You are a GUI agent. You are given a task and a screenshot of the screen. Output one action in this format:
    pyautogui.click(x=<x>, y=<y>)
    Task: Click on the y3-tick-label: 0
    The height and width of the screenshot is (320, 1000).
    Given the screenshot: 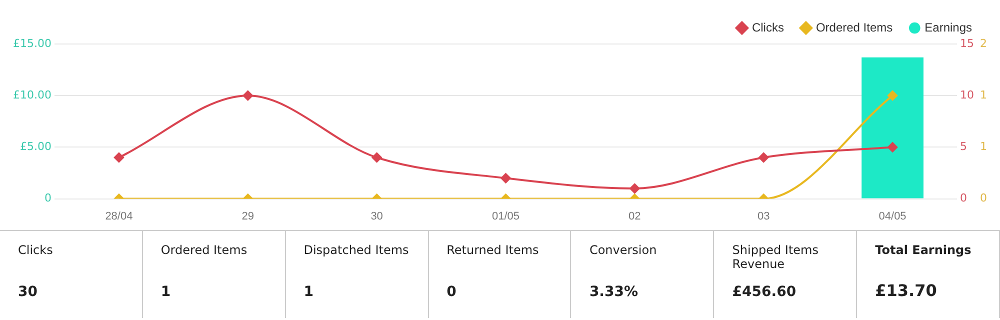 What is the action you would take?
    pyautogui.click(x=983, y=198)
    